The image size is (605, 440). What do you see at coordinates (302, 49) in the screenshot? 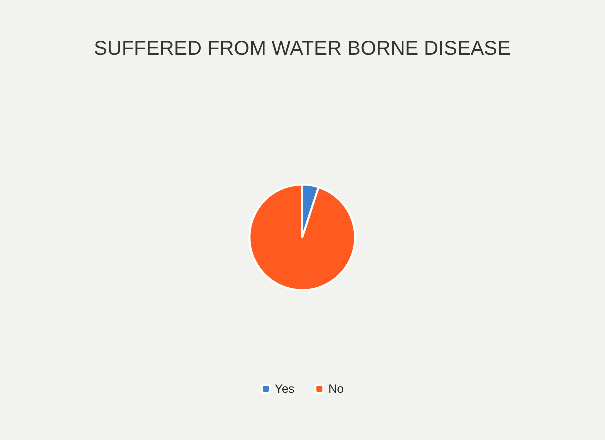
I see `chart-title: SUFFERED FROM WATER BORNE DISEASE` at bounding box center [302, 49].